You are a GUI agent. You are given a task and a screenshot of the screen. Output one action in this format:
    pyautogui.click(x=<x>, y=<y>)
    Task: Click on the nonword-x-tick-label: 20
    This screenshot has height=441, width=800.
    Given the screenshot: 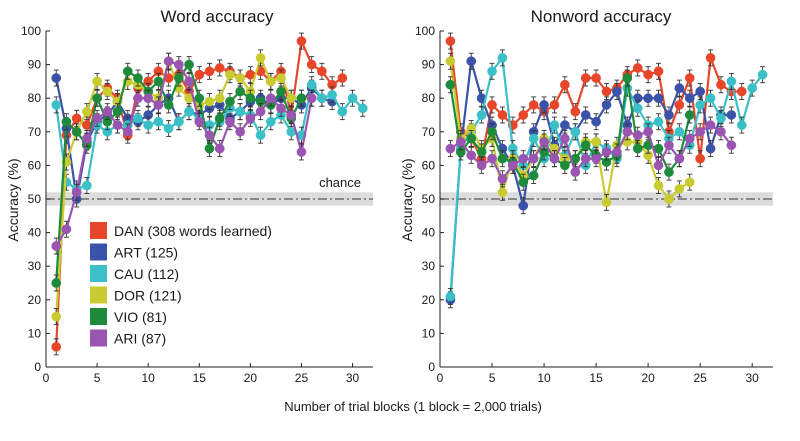 What is the action you would take?
    pyautogui.click(x=648, y=378)
    